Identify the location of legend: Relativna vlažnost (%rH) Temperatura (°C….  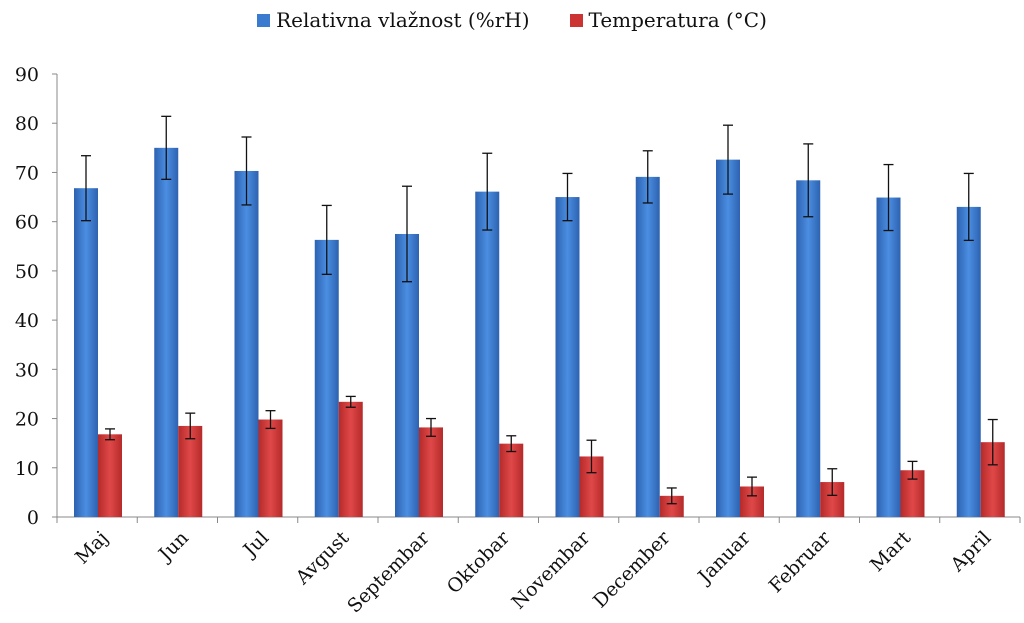
(512, 20).